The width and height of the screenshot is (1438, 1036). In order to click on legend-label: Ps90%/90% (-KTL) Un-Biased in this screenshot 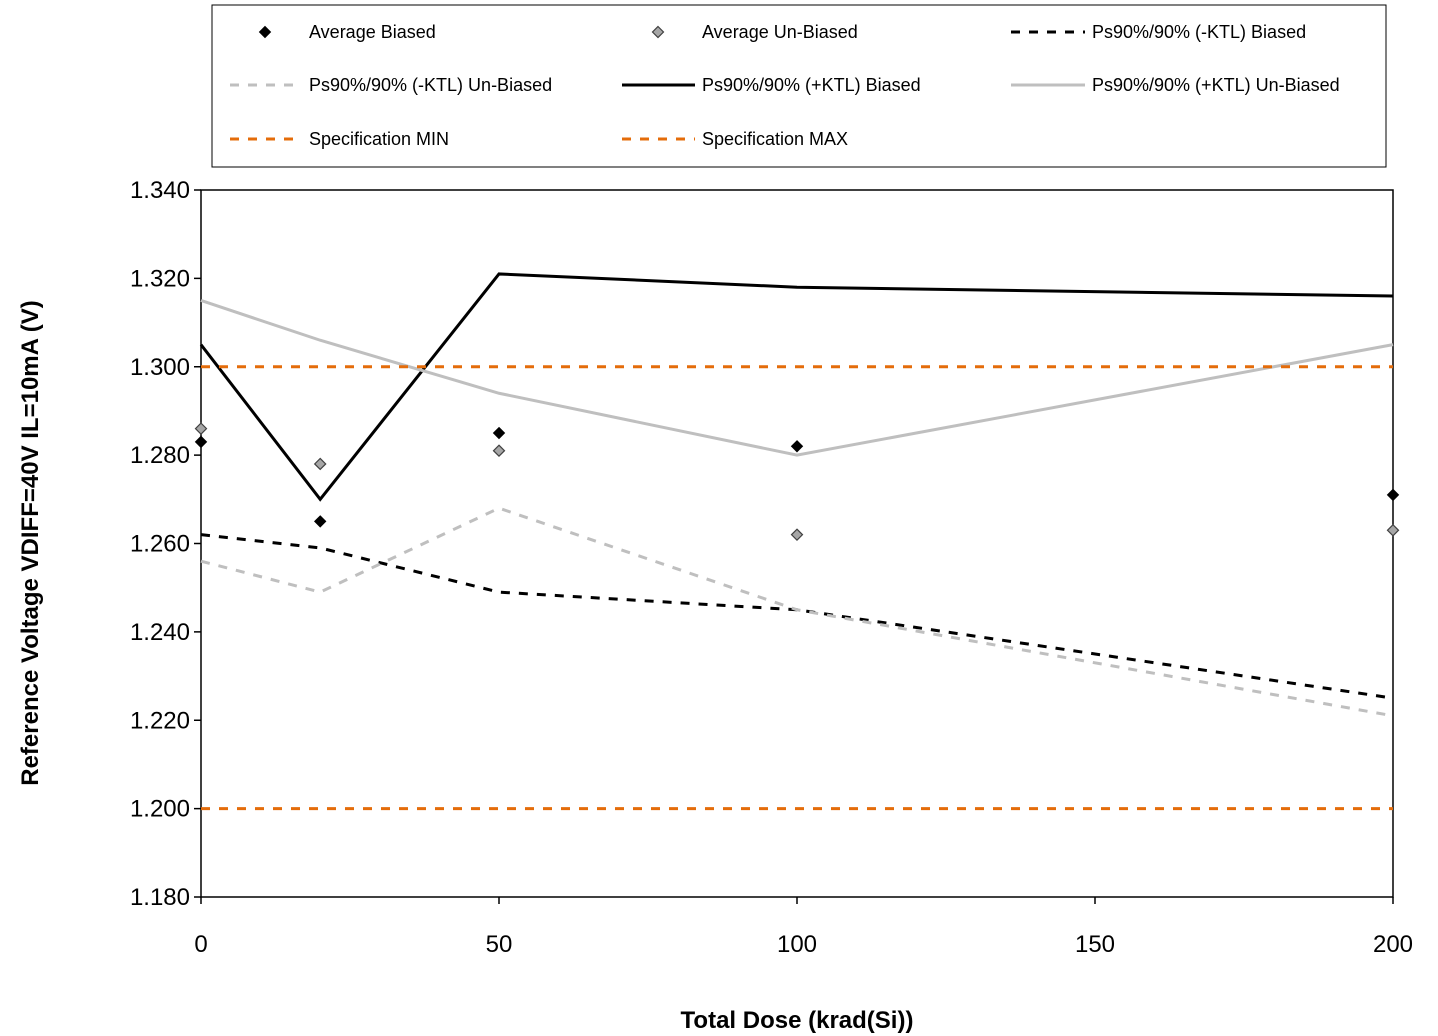, I will do `click(430, 85)`.